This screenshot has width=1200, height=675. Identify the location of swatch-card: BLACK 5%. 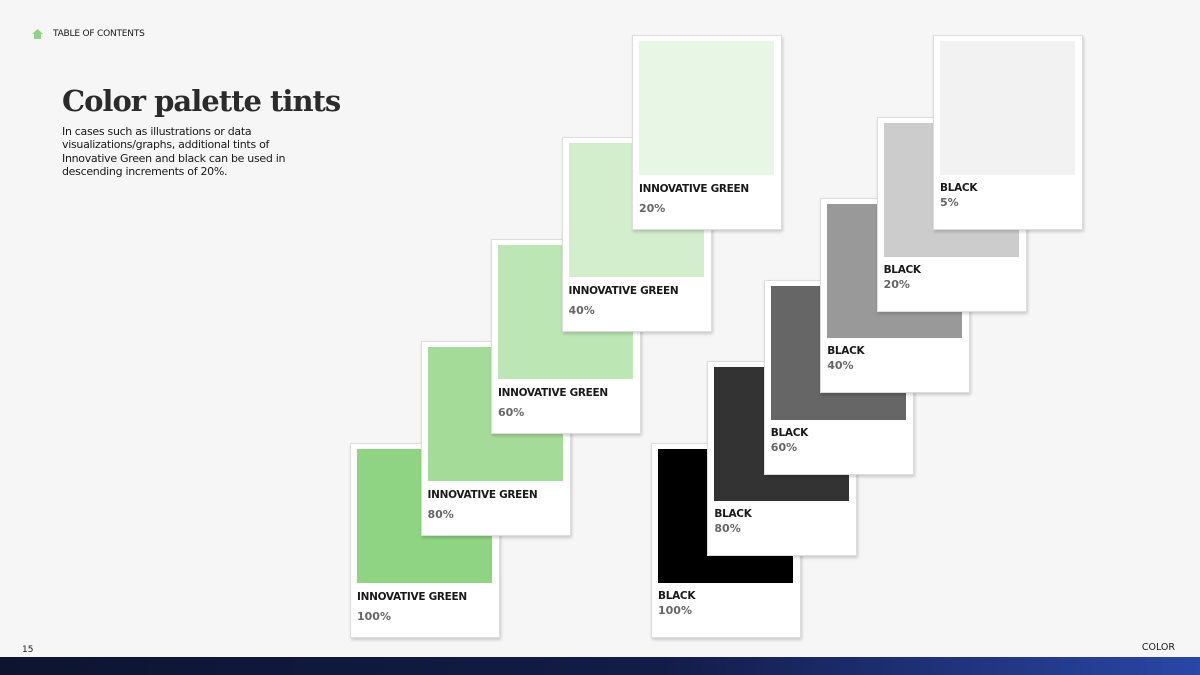
(1008, 132).